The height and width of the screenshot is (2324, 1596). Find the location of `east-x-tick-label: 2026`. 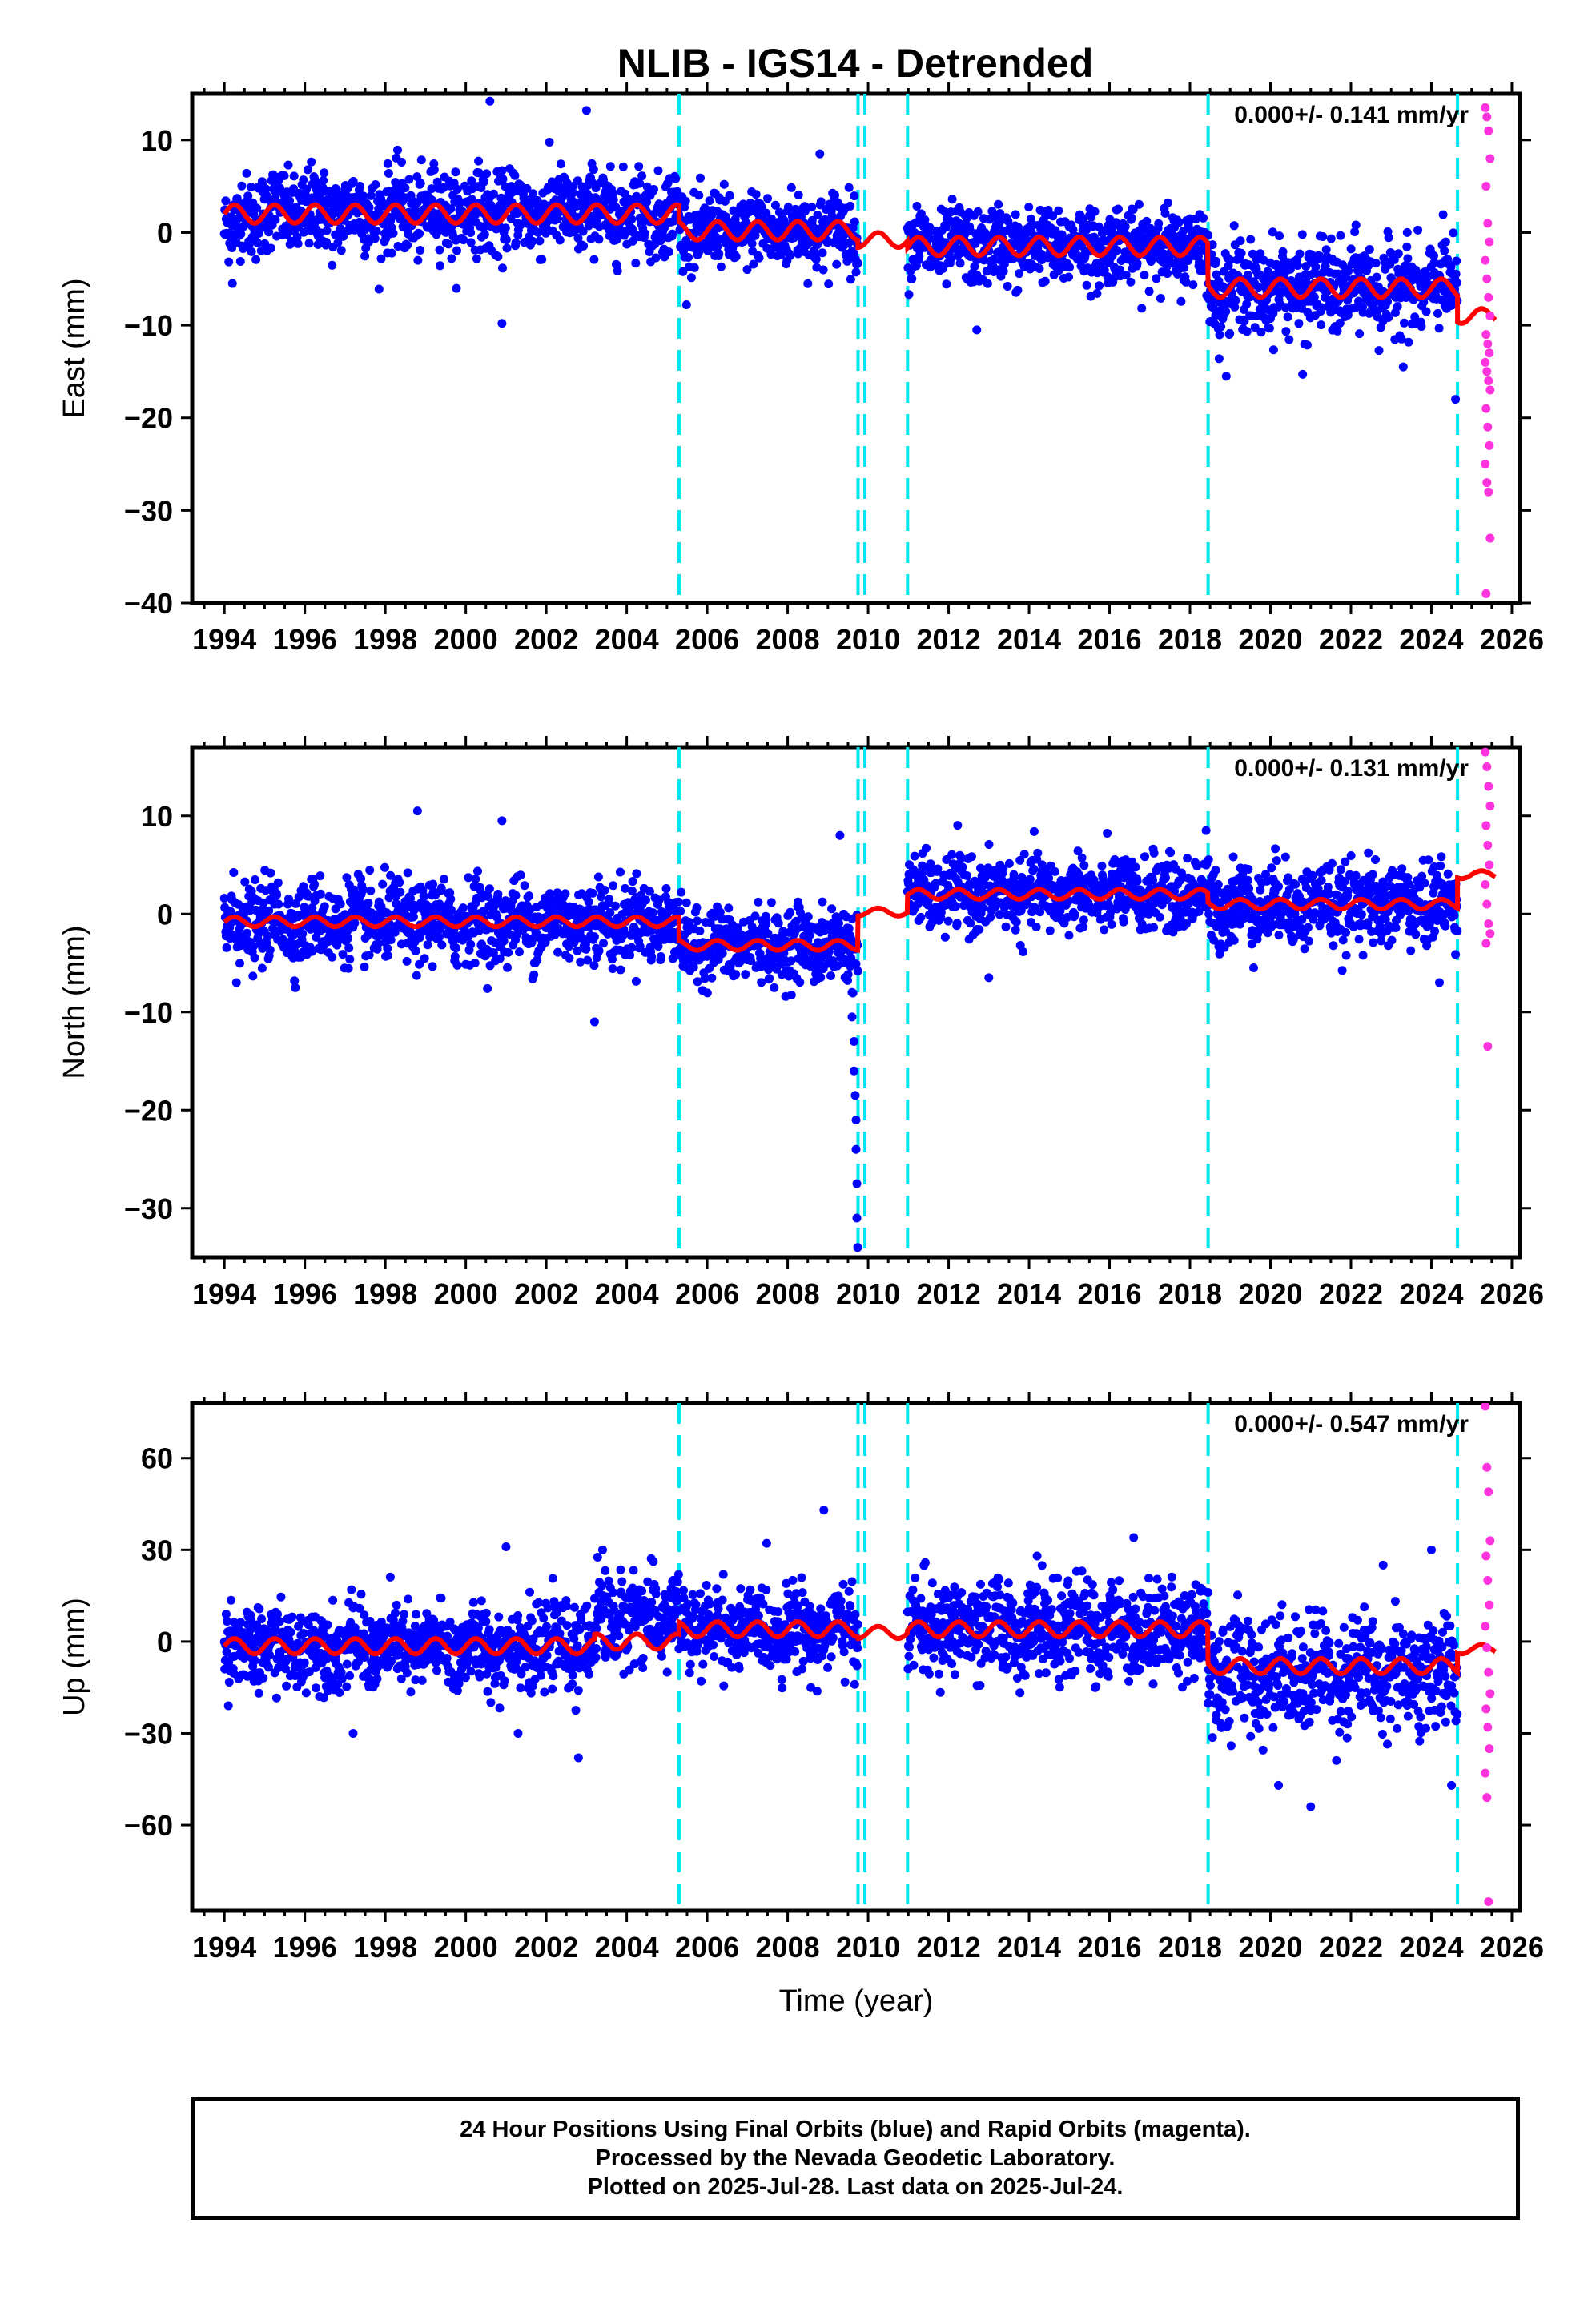

east-x-tick-label: 2026 is located at coordinates (1512, 639).